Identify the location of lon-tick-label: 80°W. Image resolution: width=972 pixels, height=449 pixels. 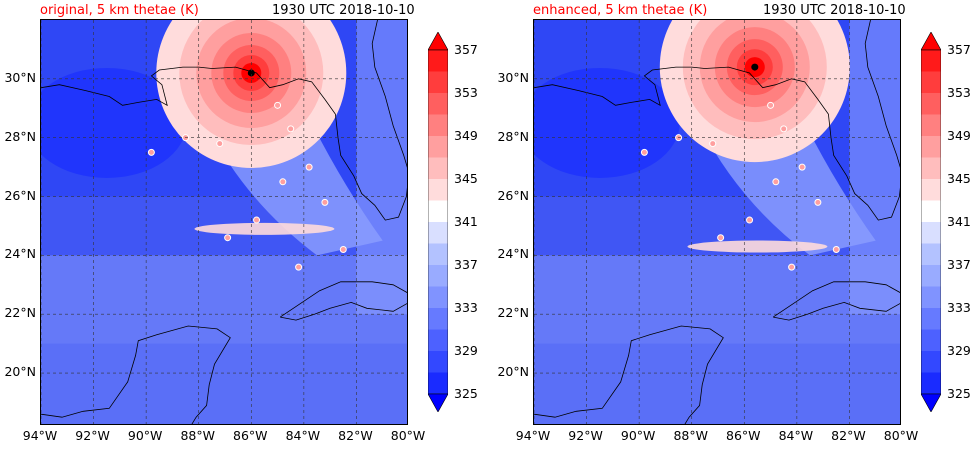
(901, 435).